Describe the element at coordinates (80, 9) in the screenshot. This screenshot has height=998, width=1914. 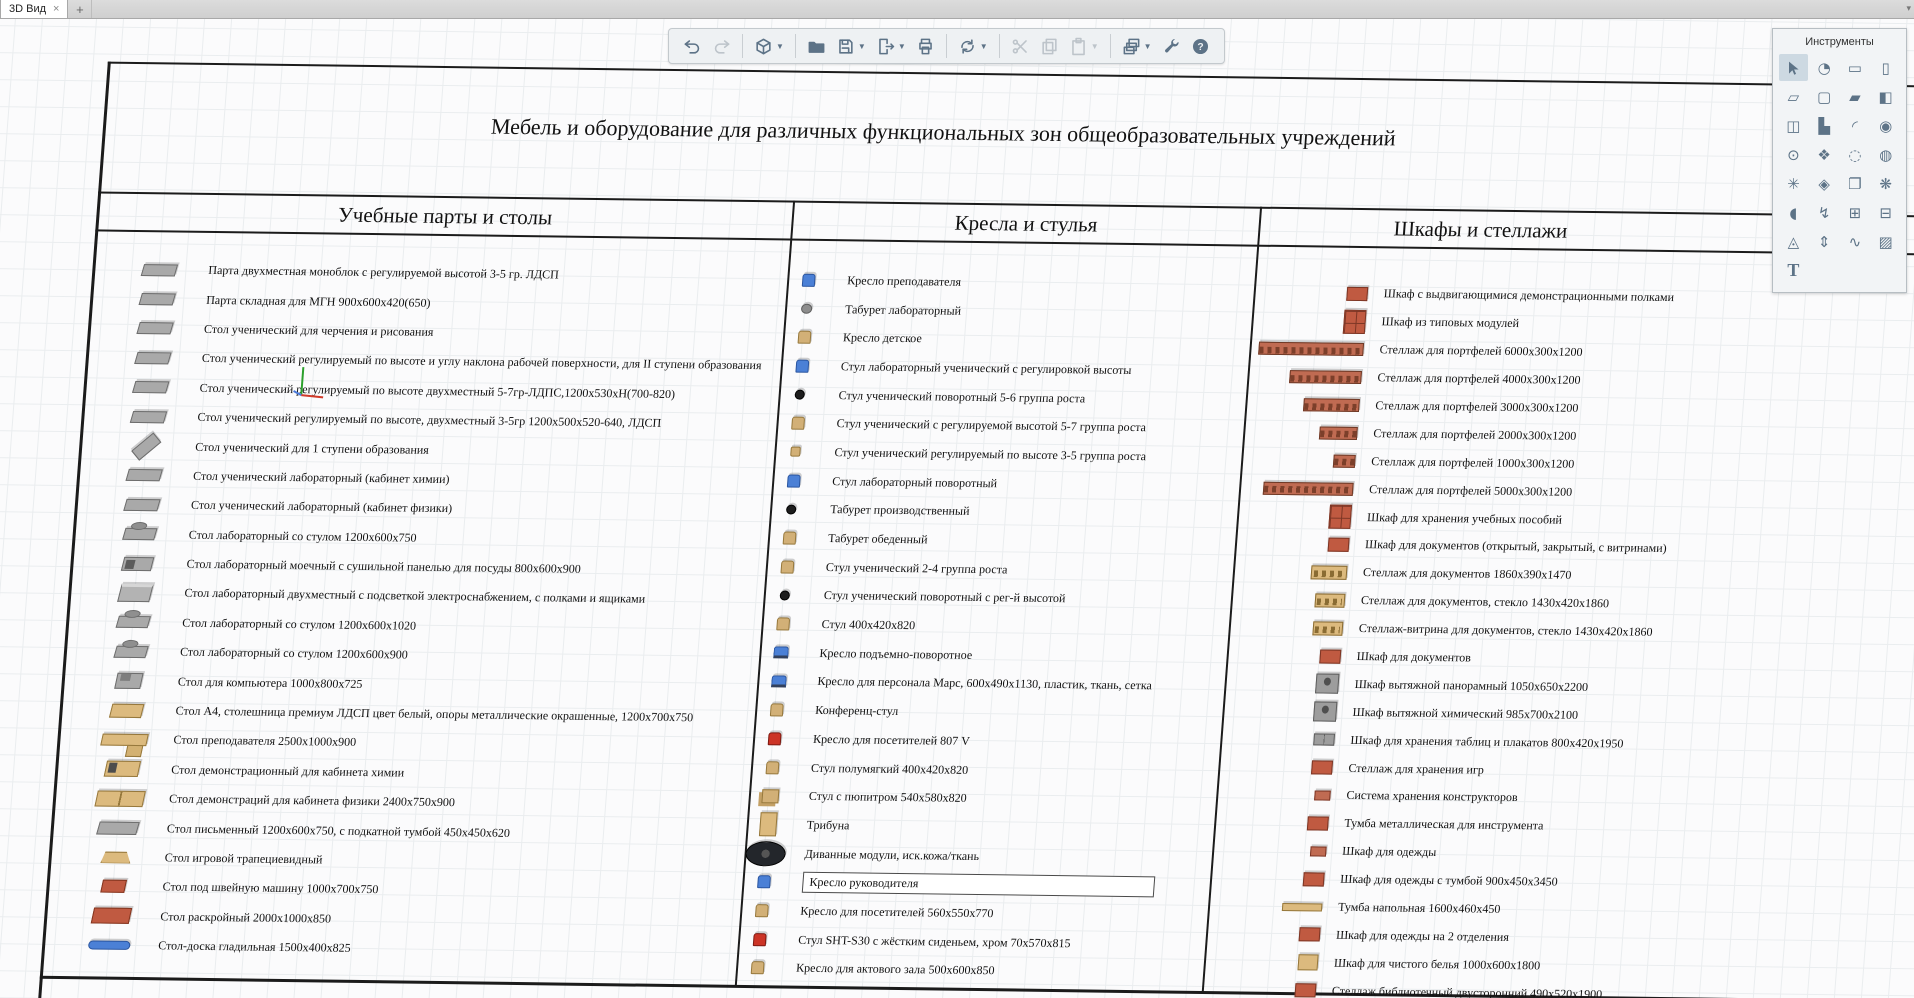
I see `new-tab-button: +` at that location.